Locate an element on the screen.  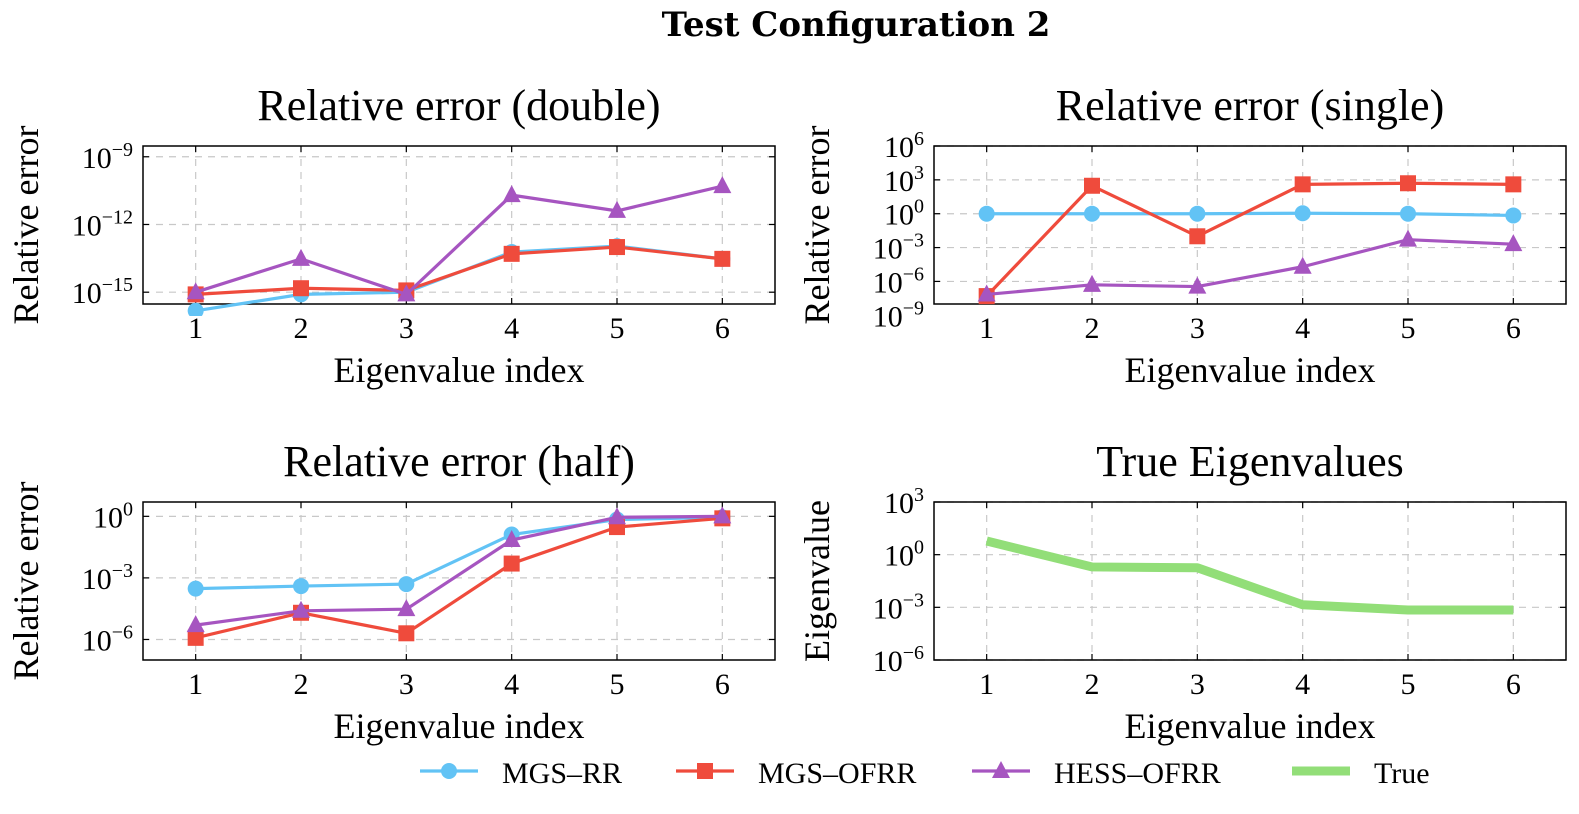
y-axis-label: Eigenvalue is located at coordinates (817, 581).